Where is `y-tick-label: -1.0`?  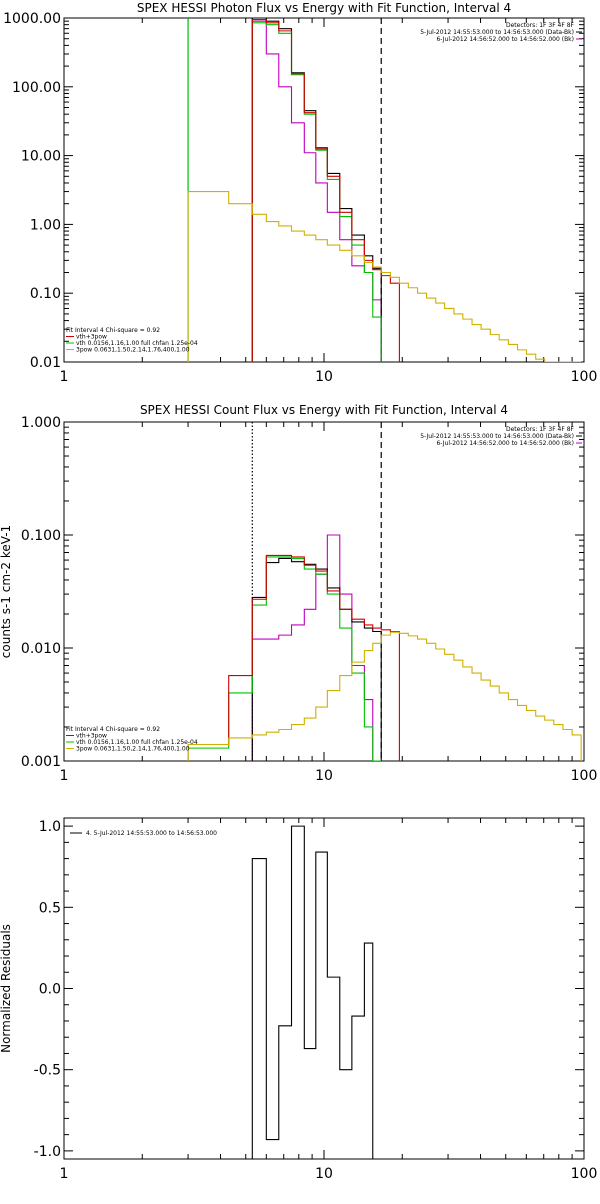
y-tick-label: -1.0 is located at coordinates (47, 1152).